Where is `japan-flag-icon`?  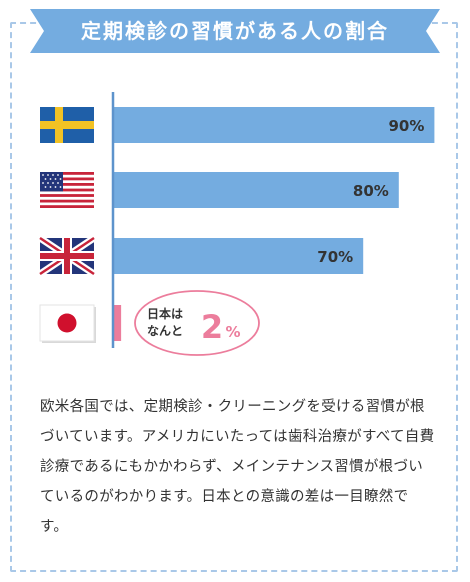
japan-flag-icon is located at coordinates (67, 323).